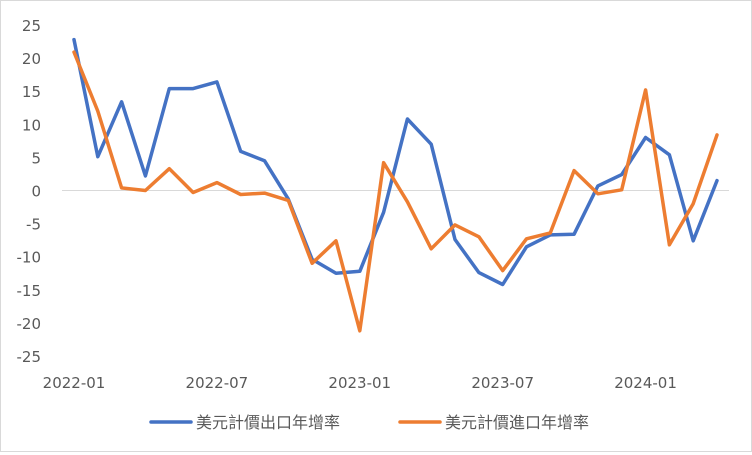 This screenshot has width=752, height=455. I want to click on y-tick-label: 5, so click(36, 158).